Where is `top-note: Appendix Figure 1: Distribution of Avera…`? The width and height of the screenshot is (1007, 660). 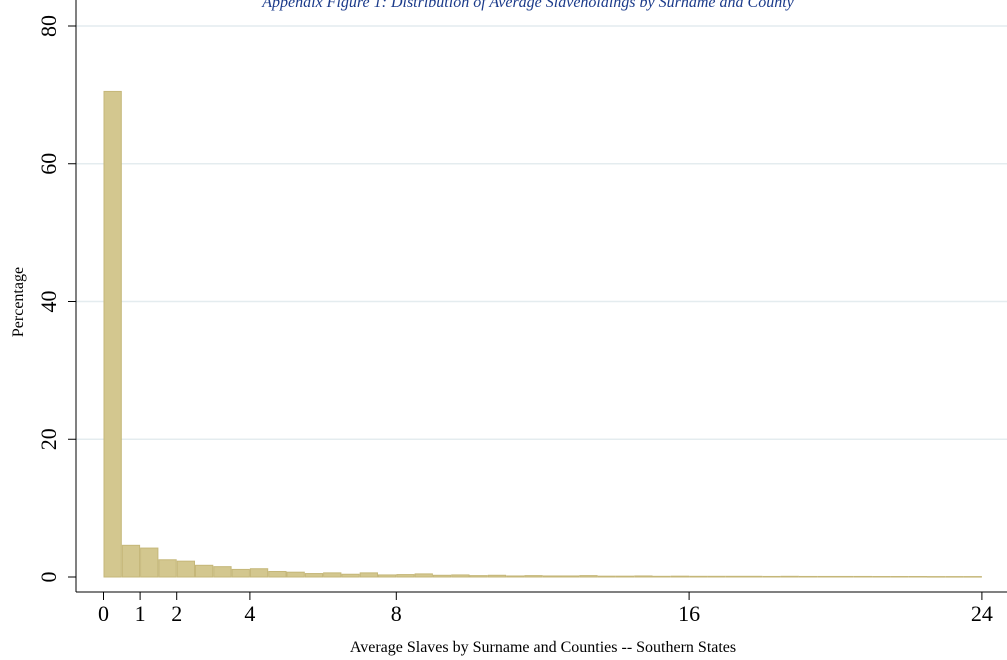 top-note: Appendix Figure 1: Distribution of Avera… is located at coordinates (527, 5).